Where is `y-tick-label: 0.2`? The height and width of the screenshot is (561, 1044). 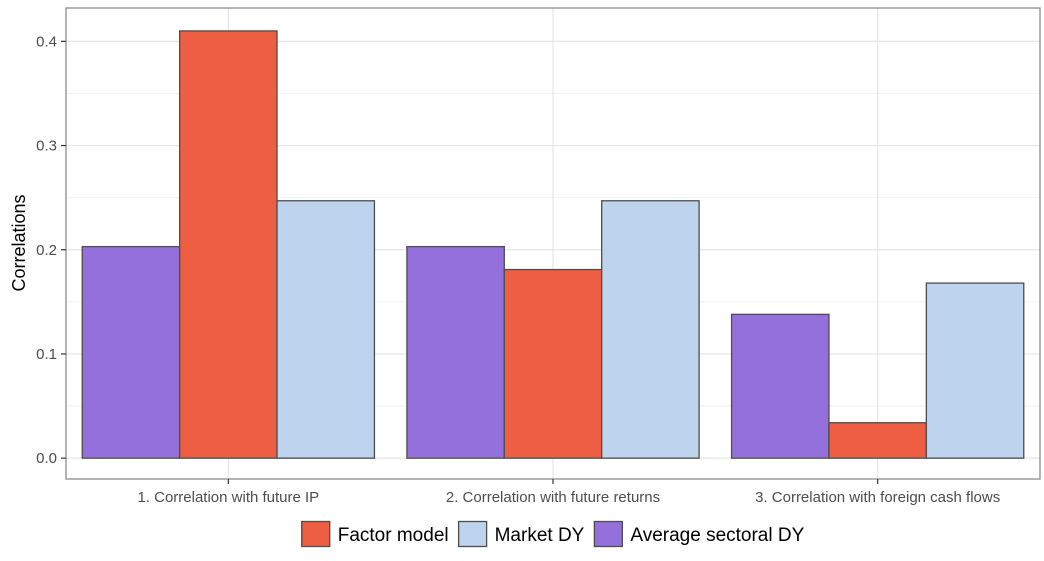 y-tick-label: 0.2 is located at coordinates (46, 250).